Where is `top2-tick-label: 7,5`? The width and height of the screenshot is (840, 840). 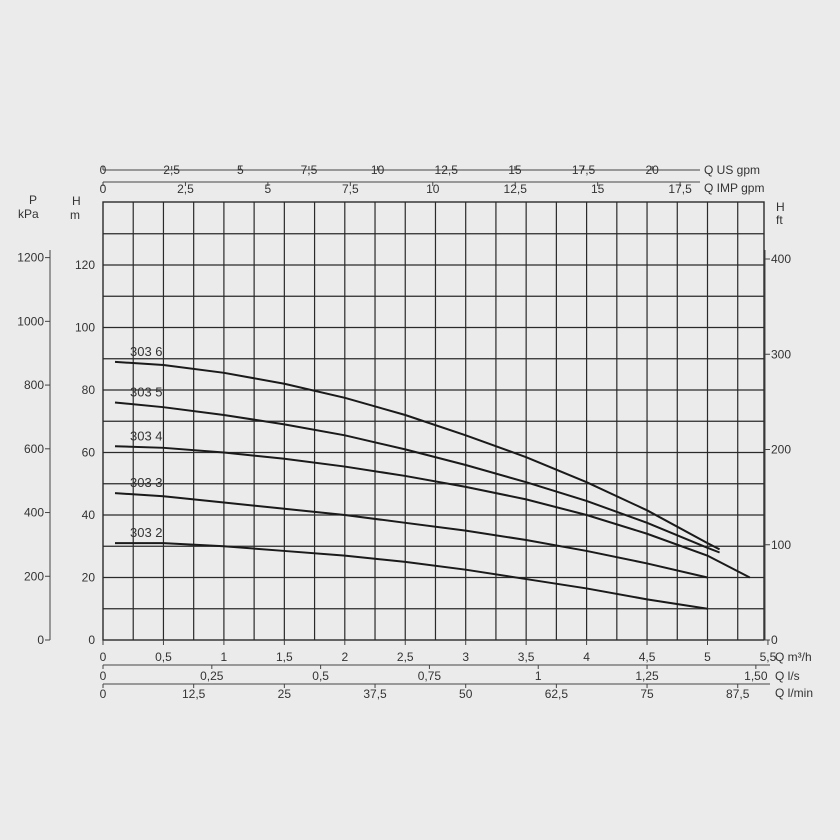
top2-tick-label: 7,5 is located at coordinates (350, 189).